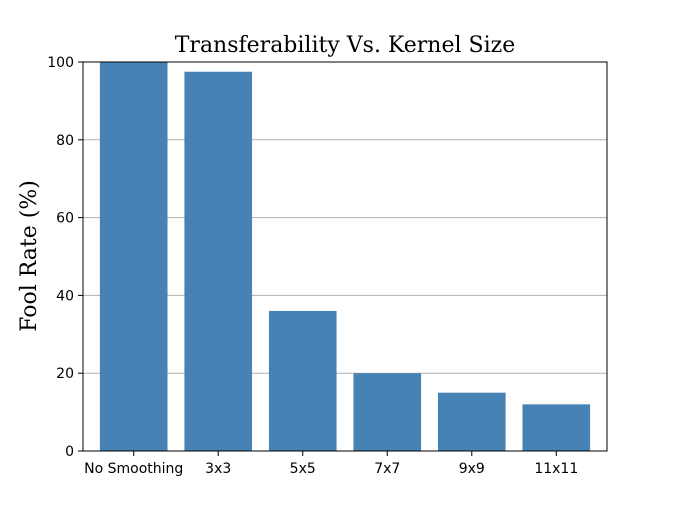 This screenshot has height=507, width=675. Describe the element at coordinates (218, 261) in the screenshot. I see `bar-3x3` at that location.